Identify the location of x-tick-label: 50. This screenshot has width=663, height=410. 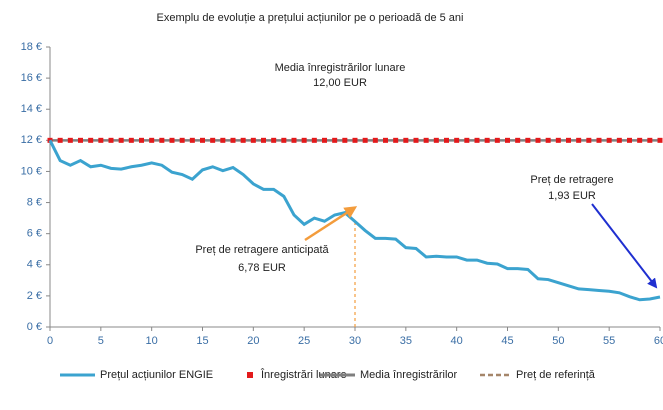
(558, 341).